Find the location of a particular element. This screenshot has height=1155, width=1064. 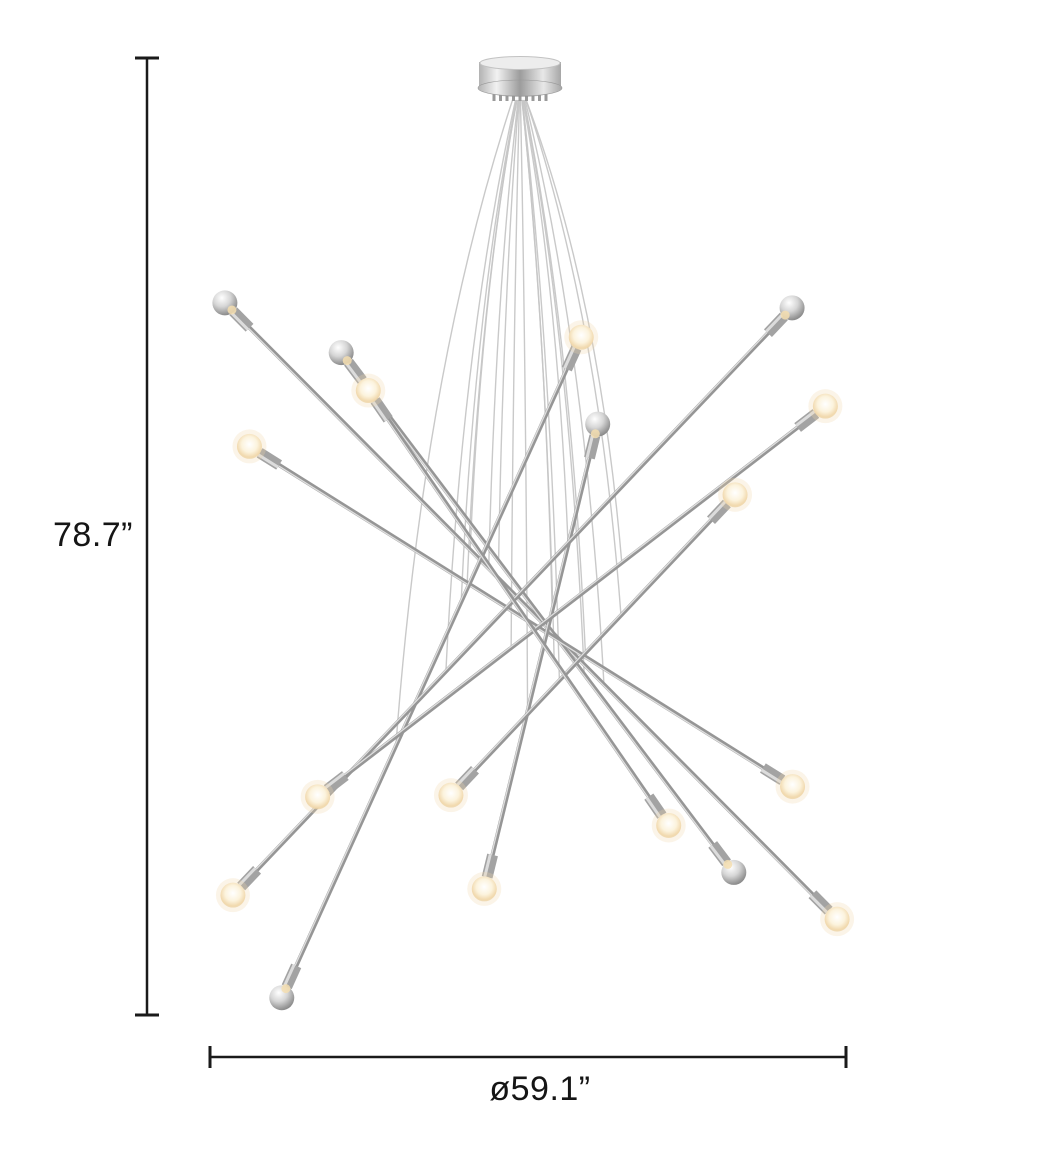

height-dimension-line is located at coordinates (147, 536).